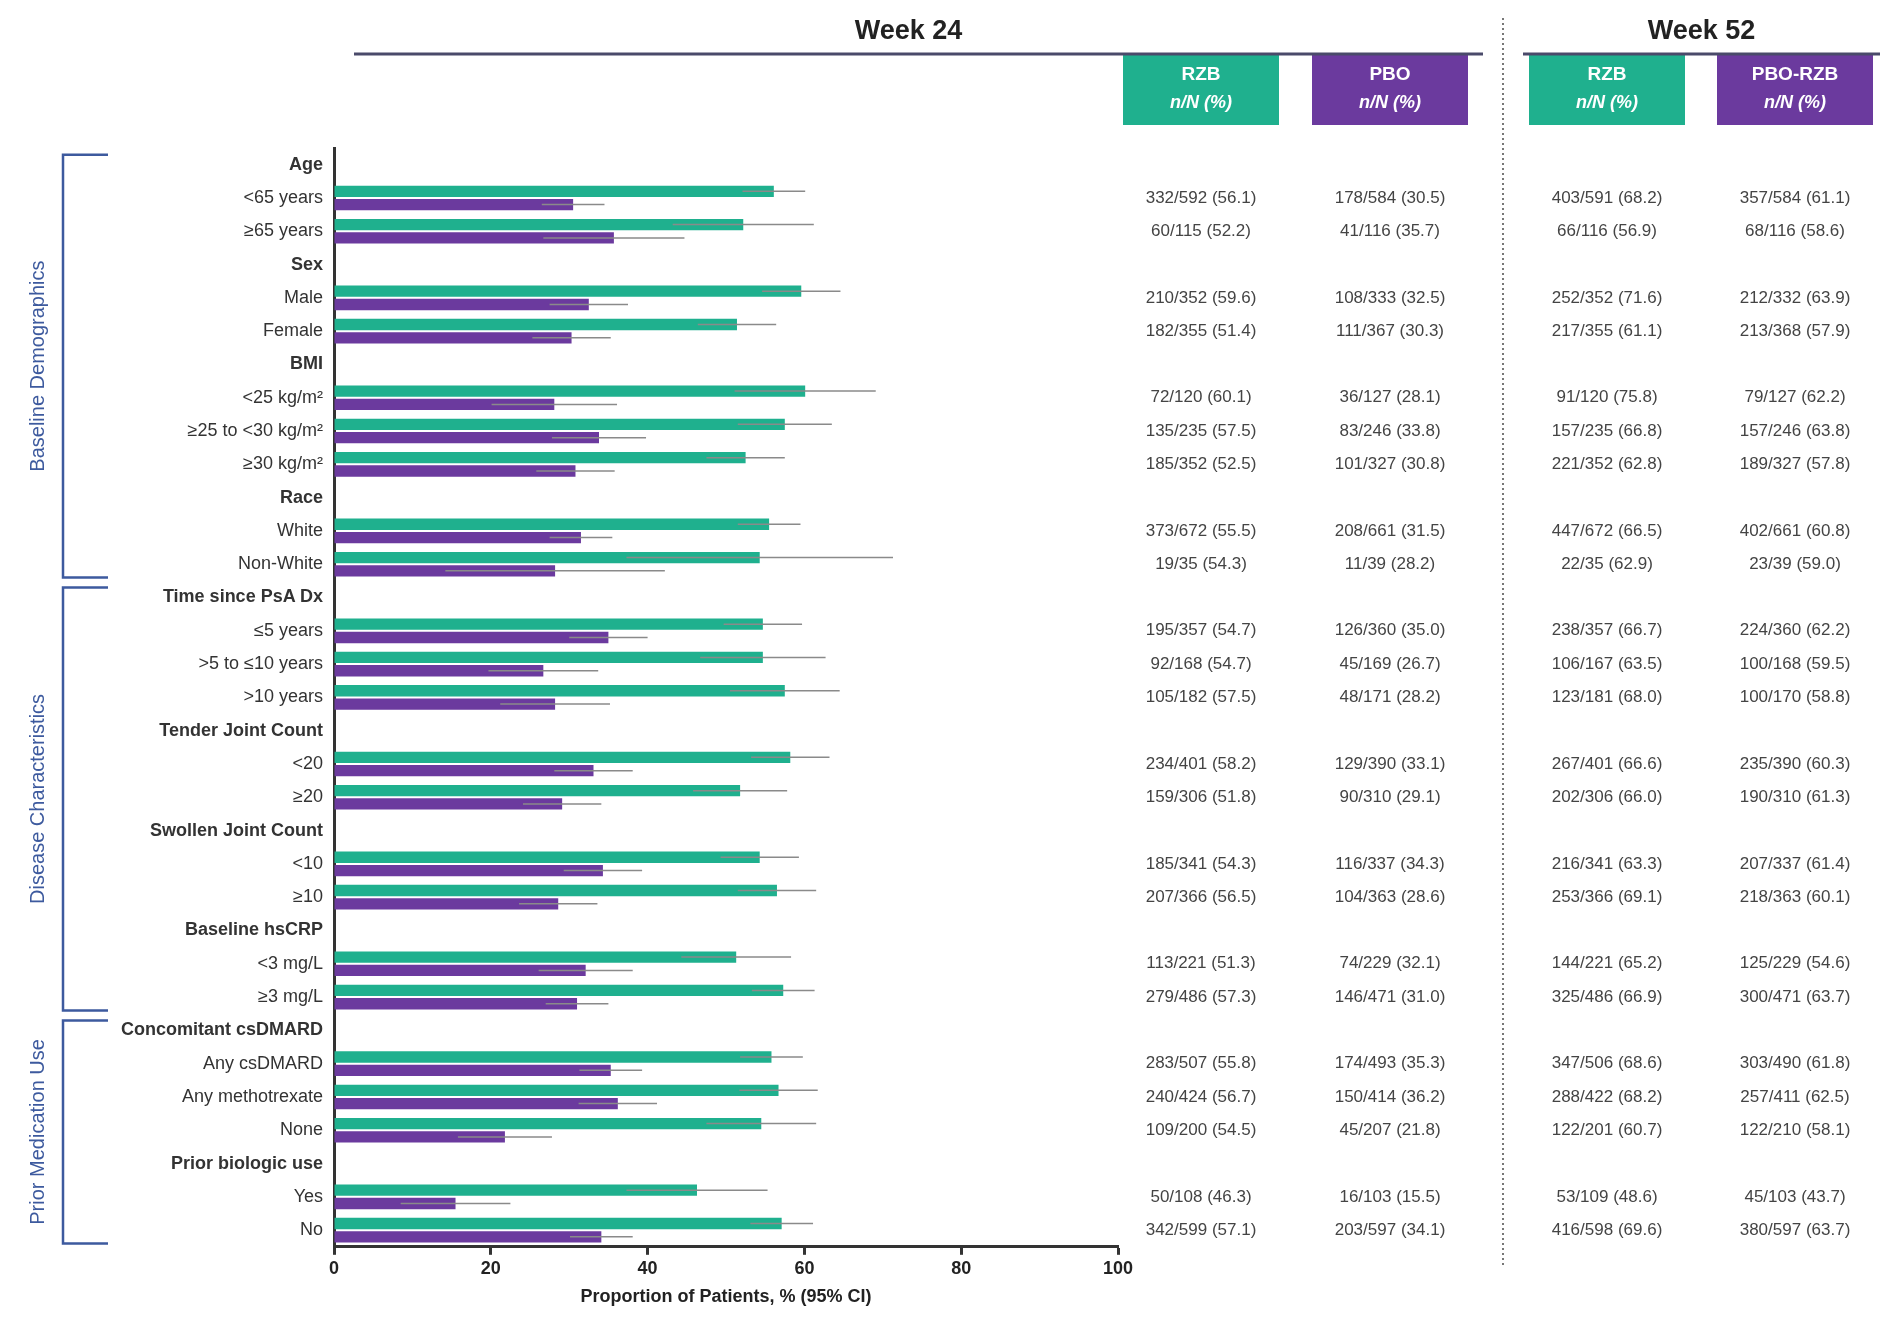 The image size is (1903, 1338). Describe the element at coordinates (252, 1095) in the screenshot. I see `y-tick-label: Any methotrexate` at that location.